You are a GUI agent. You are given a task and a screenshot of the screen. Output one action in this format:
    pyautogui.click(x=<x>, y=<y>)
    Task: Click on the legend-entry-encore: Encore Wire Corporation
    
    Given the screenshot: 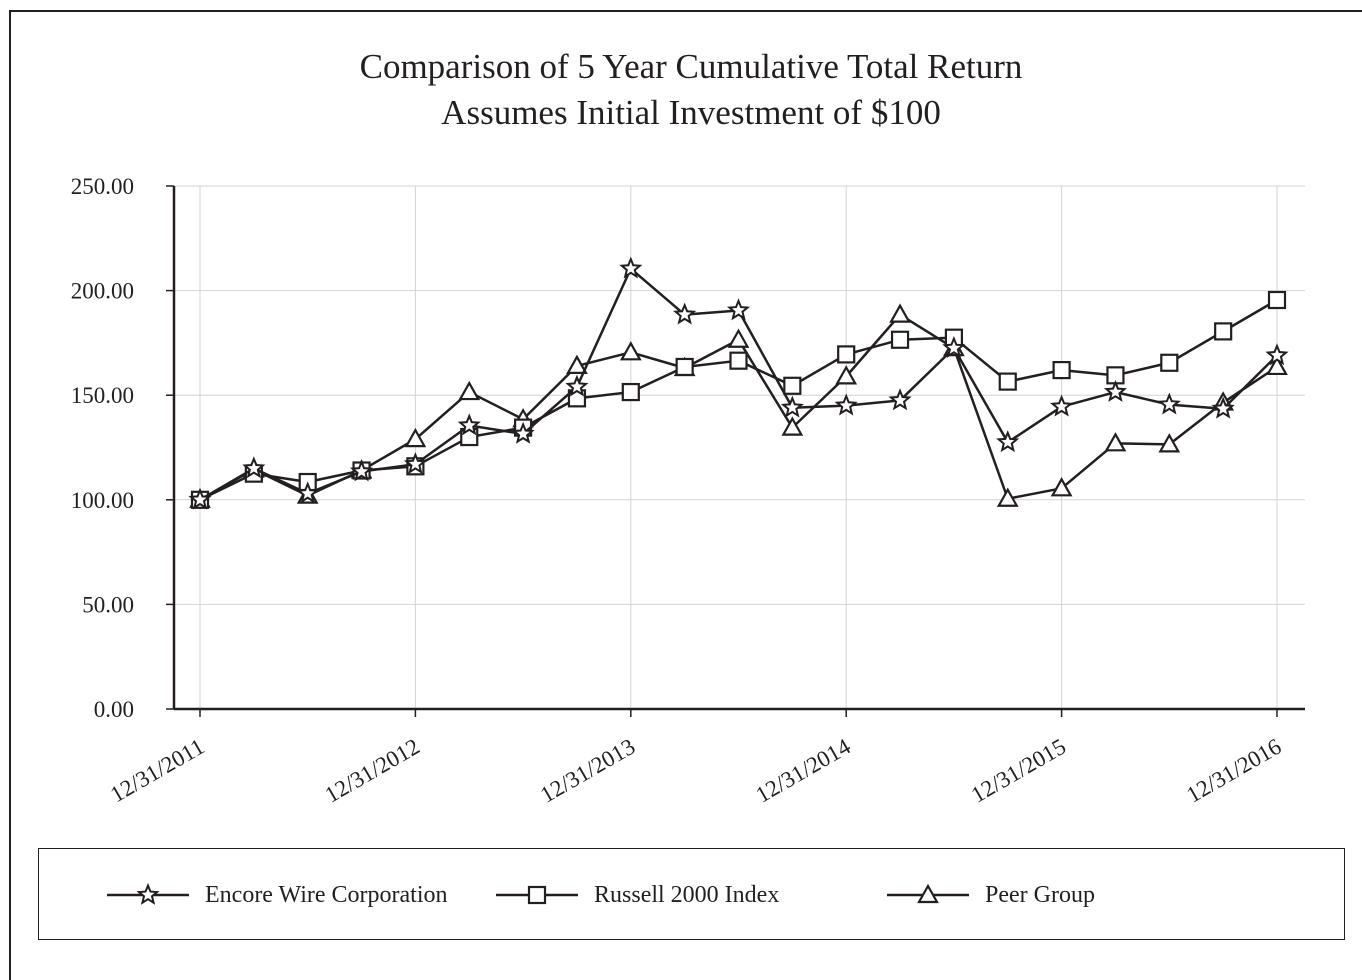 What is the action you would take?
    pyautogui.click(x=277, y=895)
    